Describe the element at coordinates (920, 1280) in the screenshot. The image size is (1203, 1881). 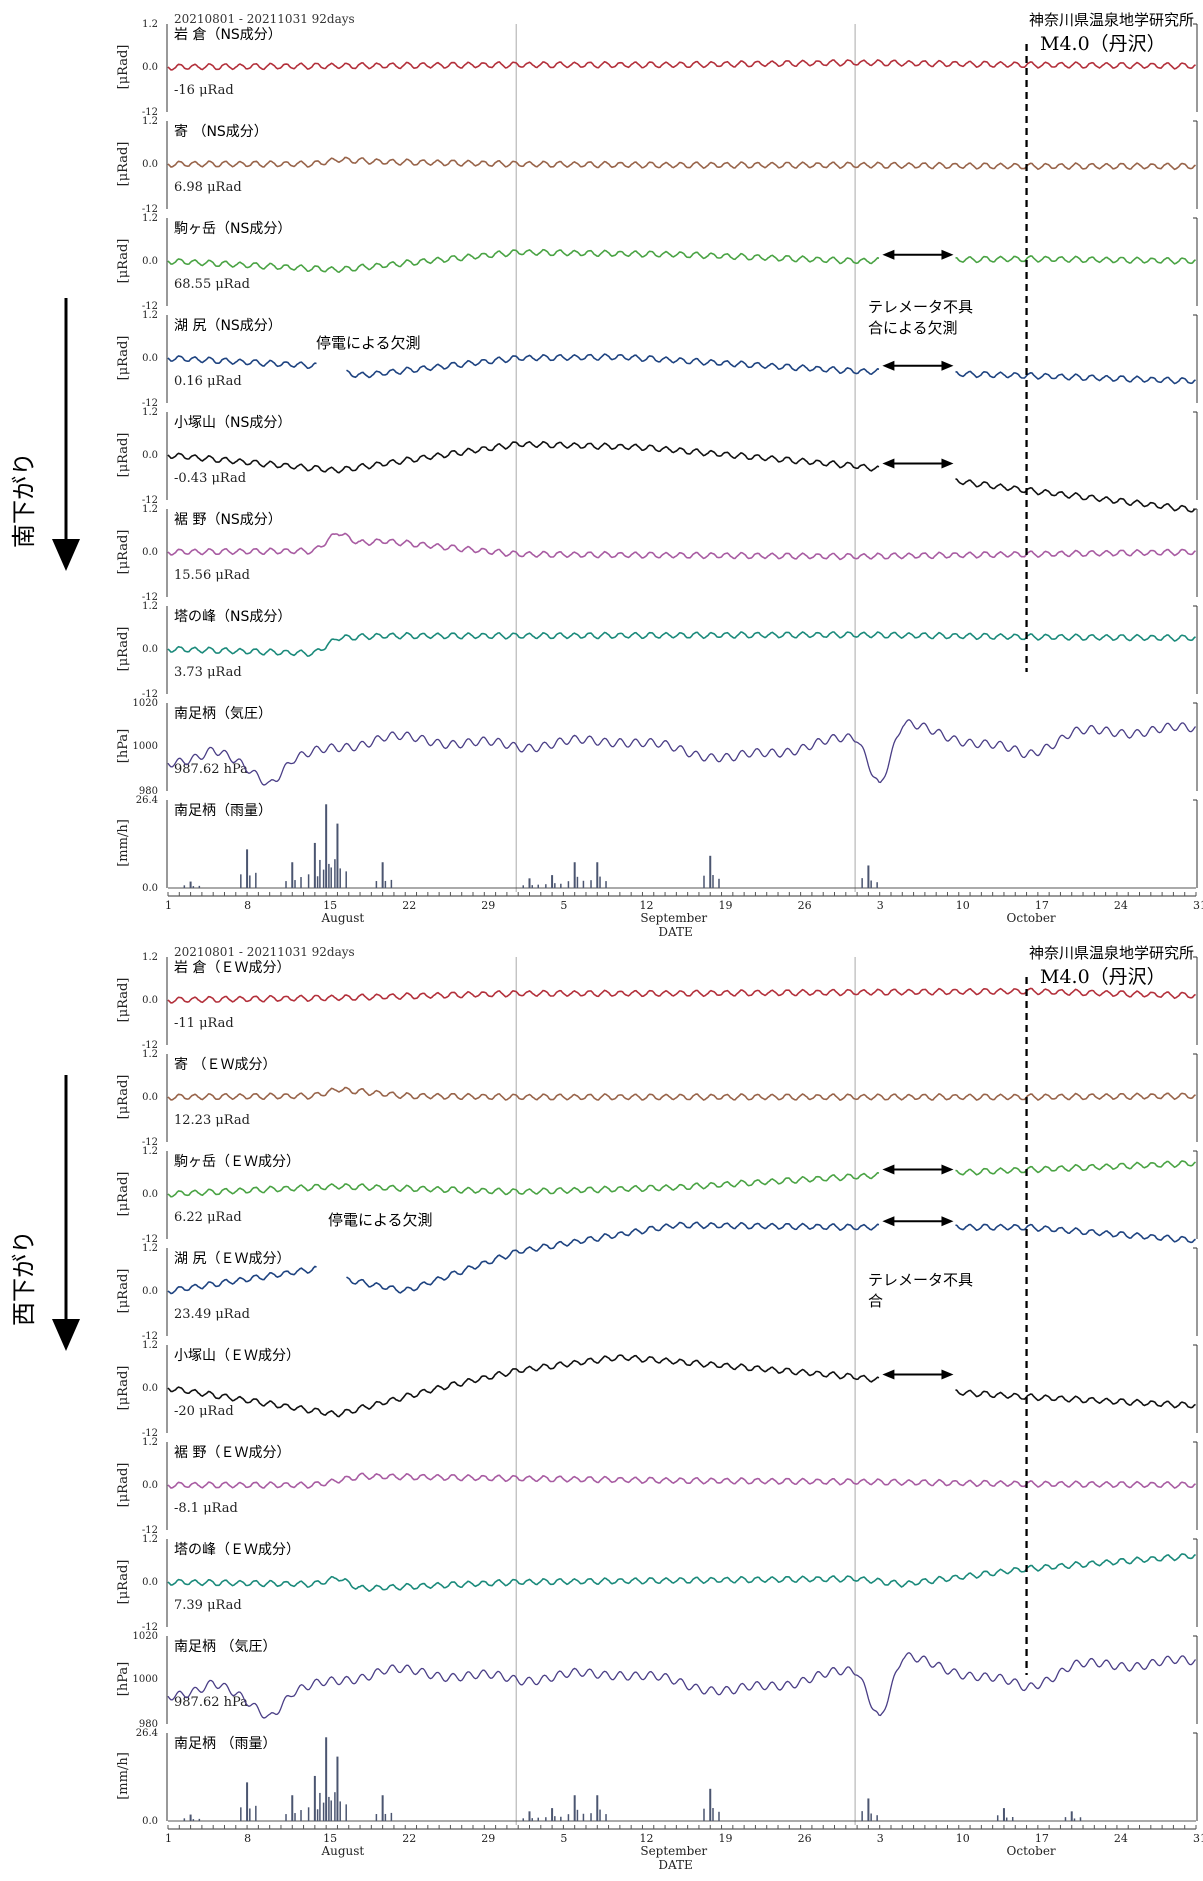
I see `telemeter-annotation-line: テレメータ不具` at that location.